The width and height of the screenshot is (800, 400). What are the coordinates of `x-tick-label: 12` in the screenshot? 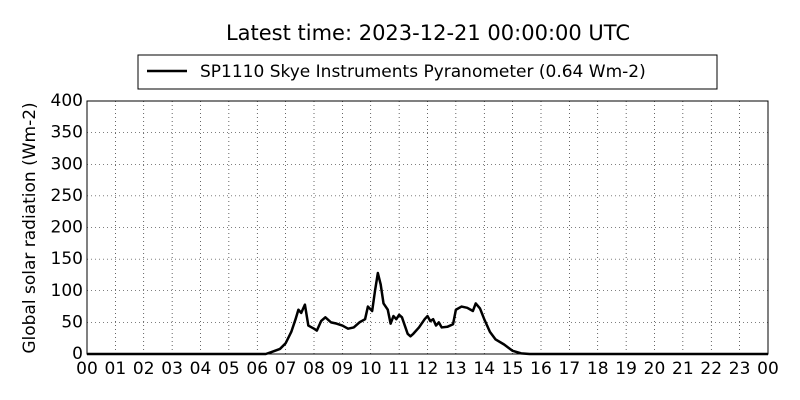 It's located at (428, 369).